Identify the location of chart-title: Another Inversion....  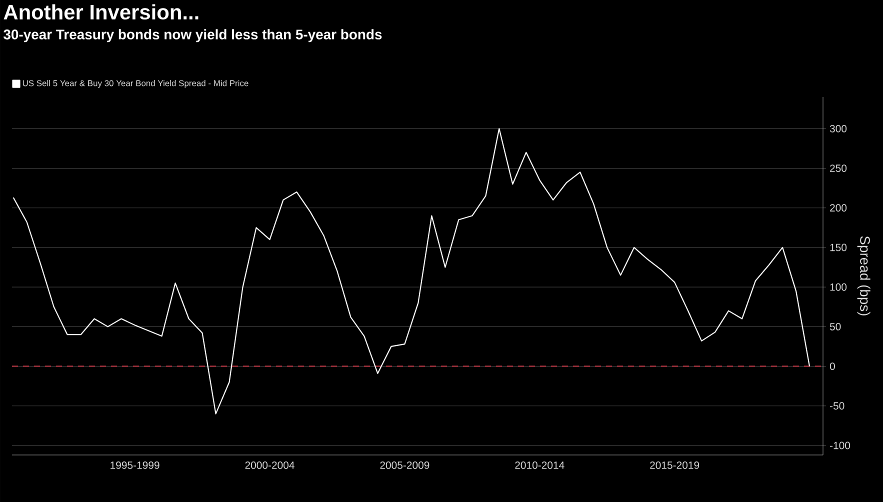
(101, 12).